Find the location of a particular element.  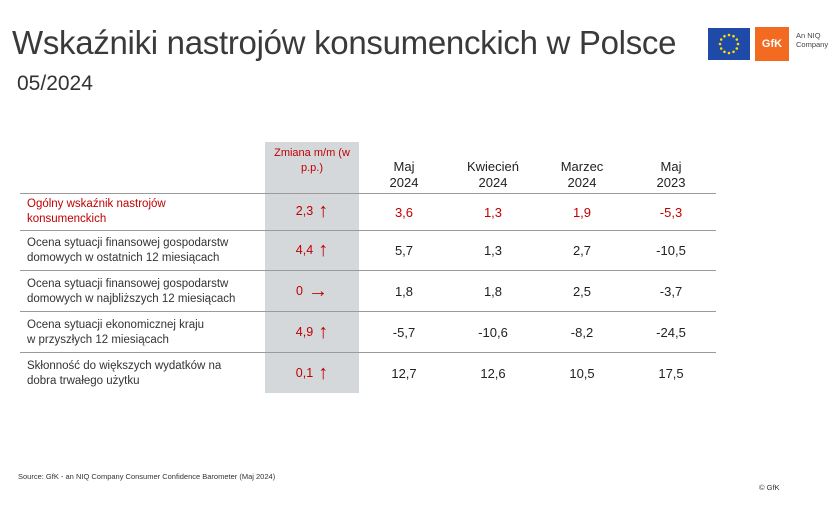

row-label-line: Ogólny wskaźnik nastrojów is located at coordinates (96, 204).